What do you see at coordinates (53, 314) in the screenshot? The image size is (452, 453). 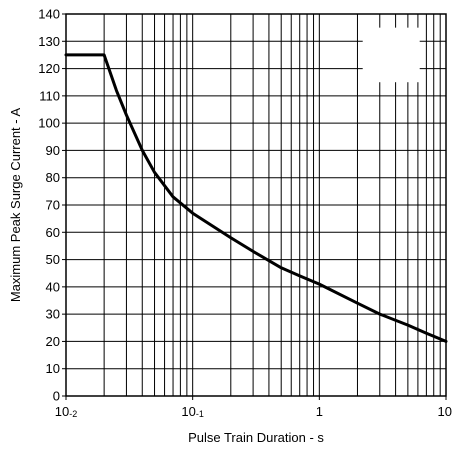 I see `y-tick-label: 30` at bounding box center [53, 314].